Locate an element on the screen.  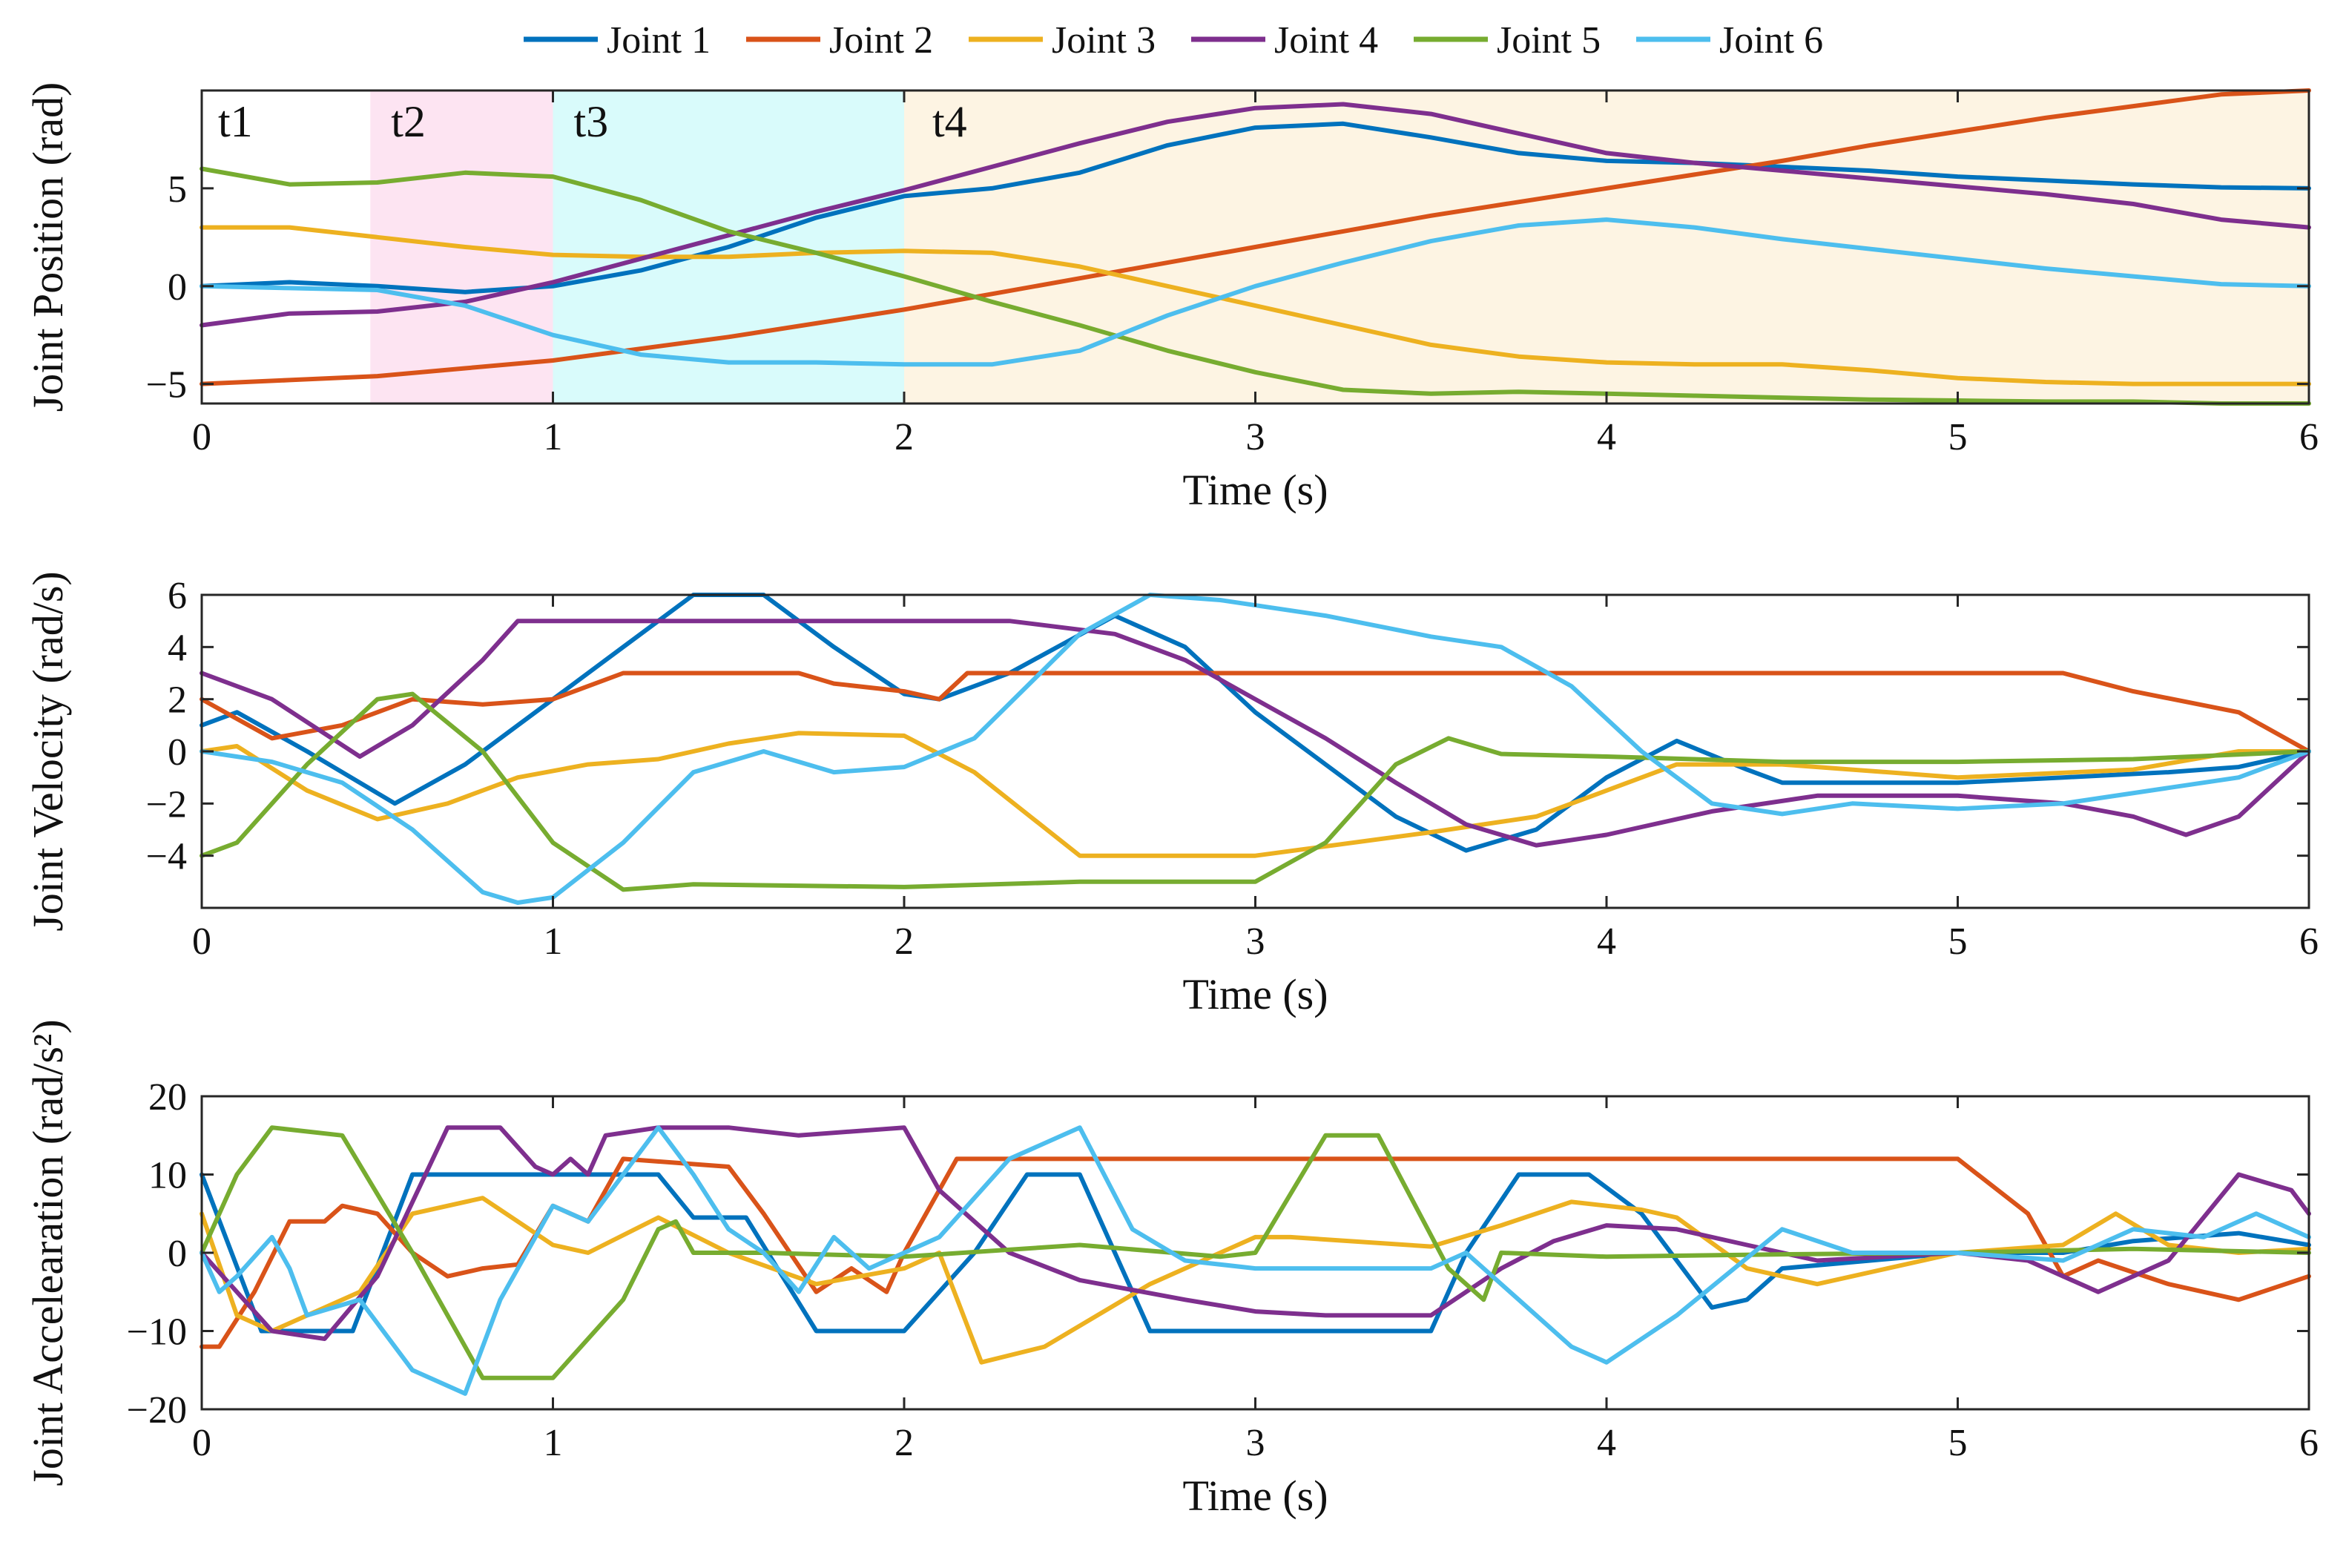
y-tick-label: 6 is located at coordinates (177, 596).